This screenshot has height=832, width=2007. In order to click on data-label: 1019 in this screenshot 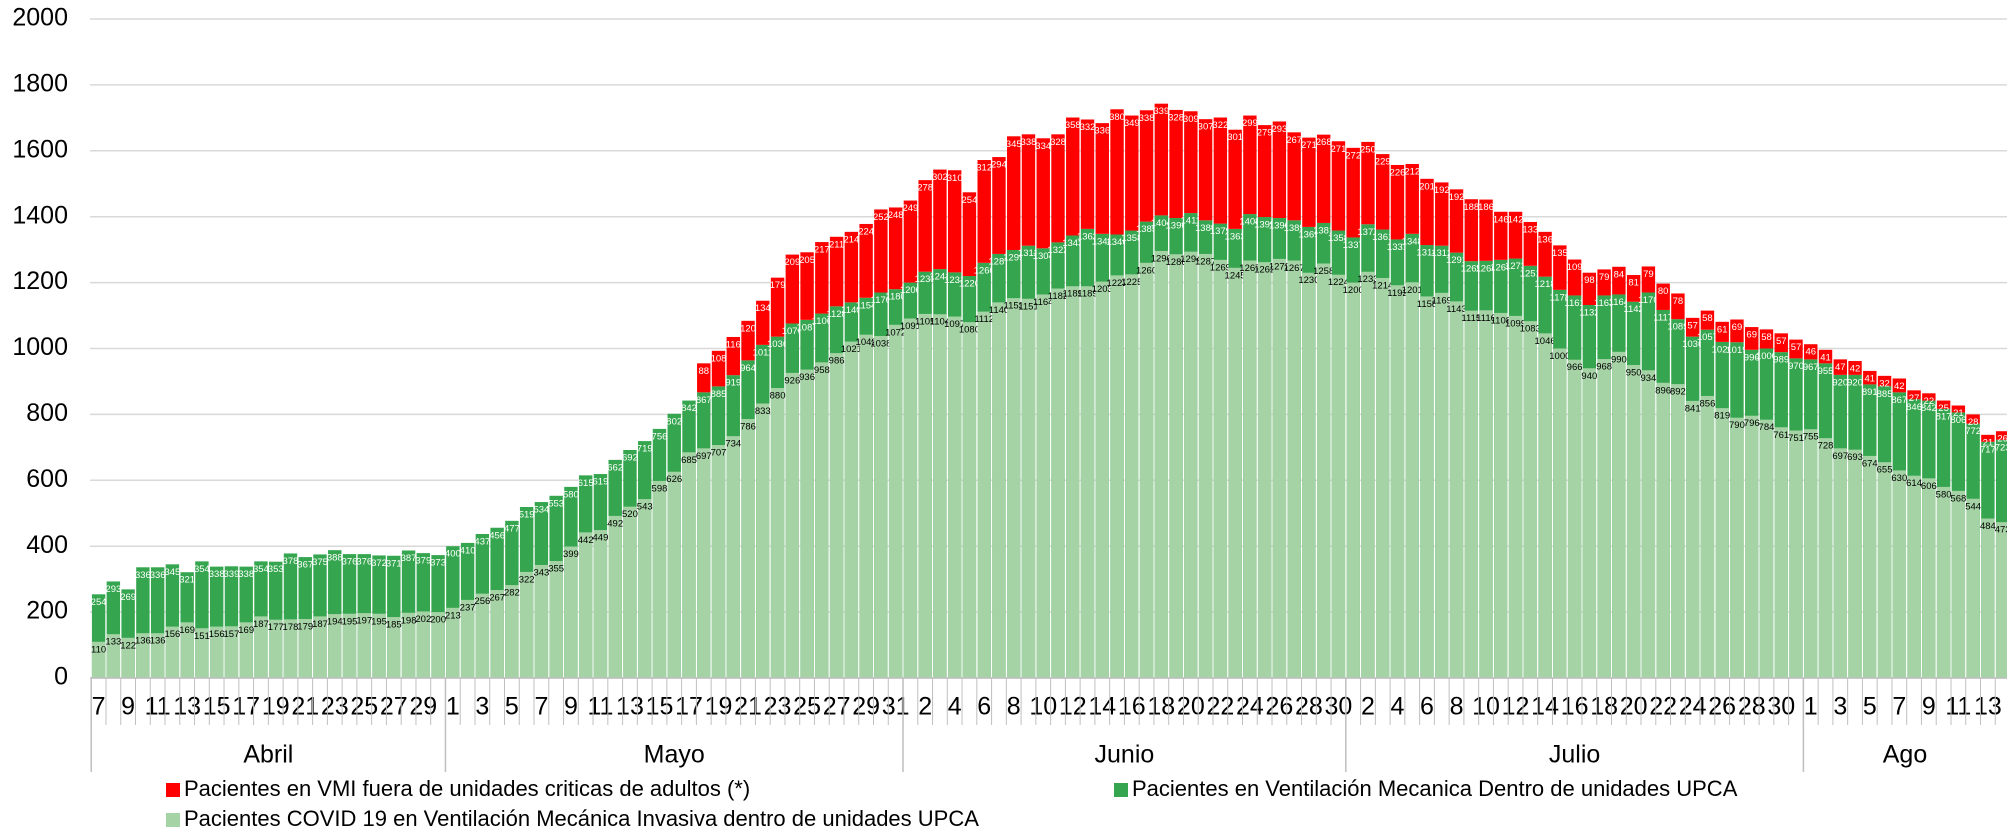, I will do `click(1736, 350)`.